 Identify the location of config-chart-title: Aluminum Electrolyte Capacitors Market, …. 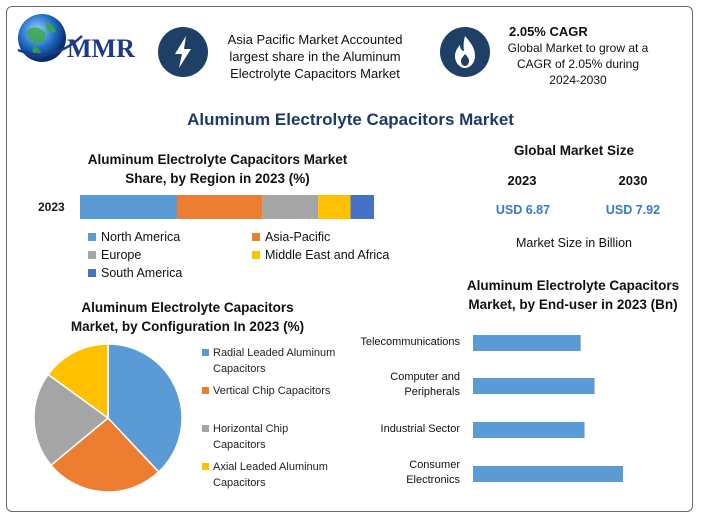
(187, 317).